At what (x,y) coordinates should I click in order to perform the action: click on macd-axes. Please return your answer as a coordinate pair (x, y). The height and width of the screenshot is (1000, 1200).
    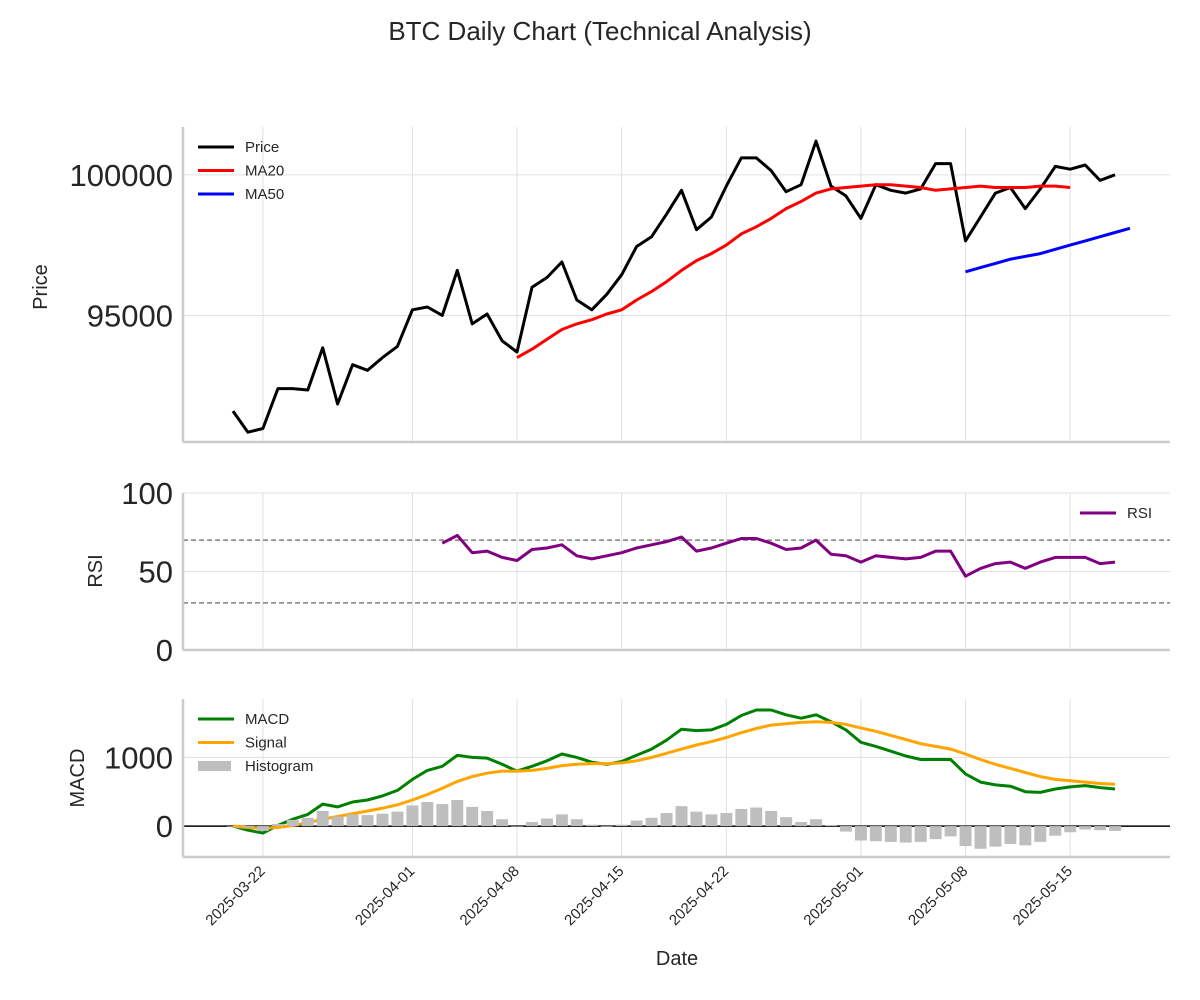
    Looking at the image, I should click on (675, 779).